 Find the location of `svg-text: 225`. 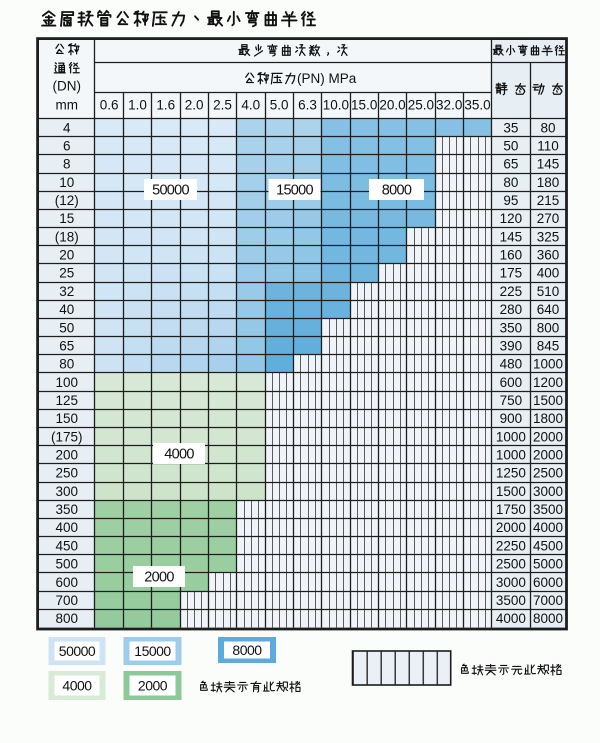

svg-text: 225 is located at coordinates (511, 291).